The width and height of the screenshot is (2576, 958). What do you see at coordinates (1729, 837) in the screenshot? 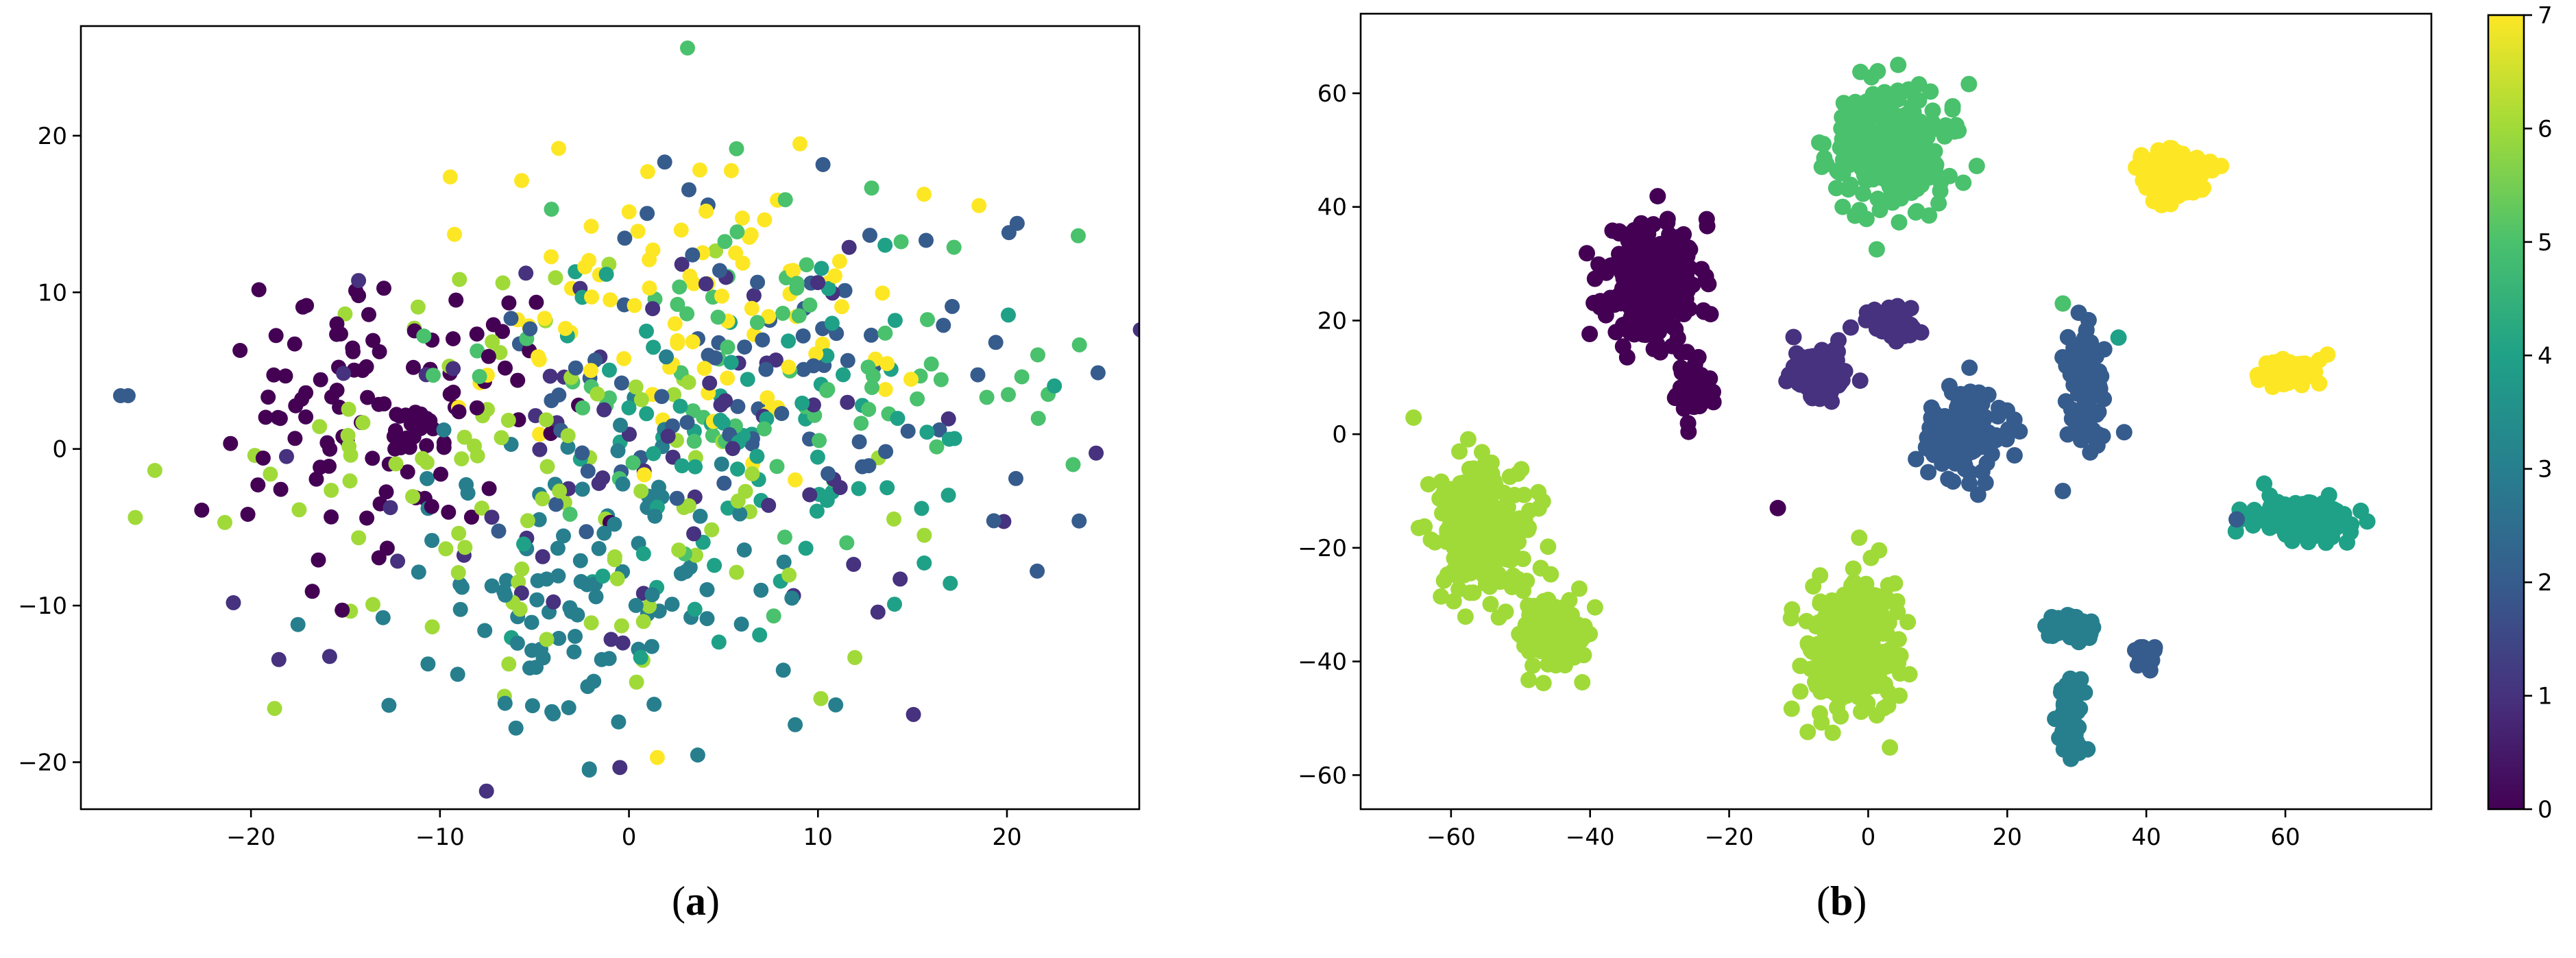
I see `x-tick-label: −20` at bounding box center [1729, 837].